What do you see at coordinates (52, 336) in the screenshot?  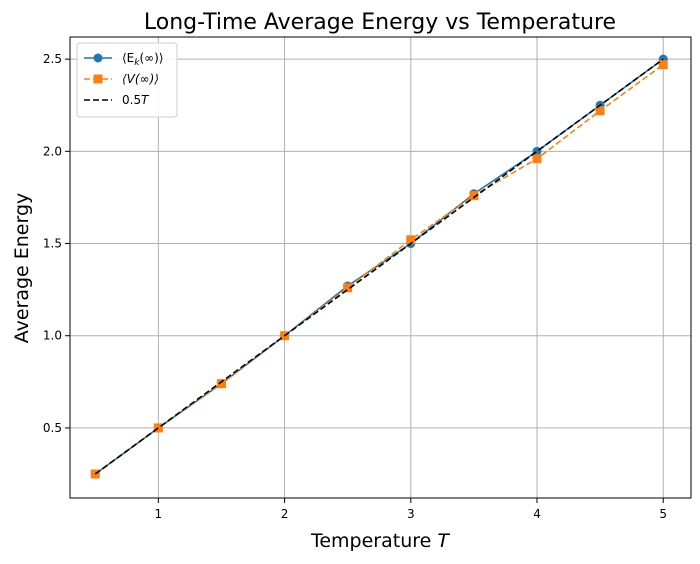 I see `y-tick-label: 1.0` at bounding box center [52, 336].